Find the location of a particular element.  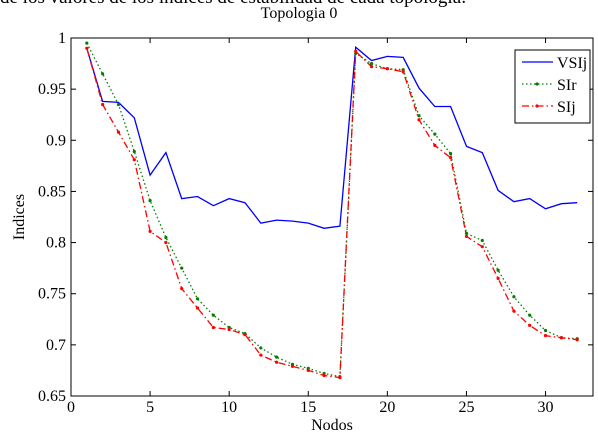

x-tick-label: 10 is located at coordinates (229, 407).